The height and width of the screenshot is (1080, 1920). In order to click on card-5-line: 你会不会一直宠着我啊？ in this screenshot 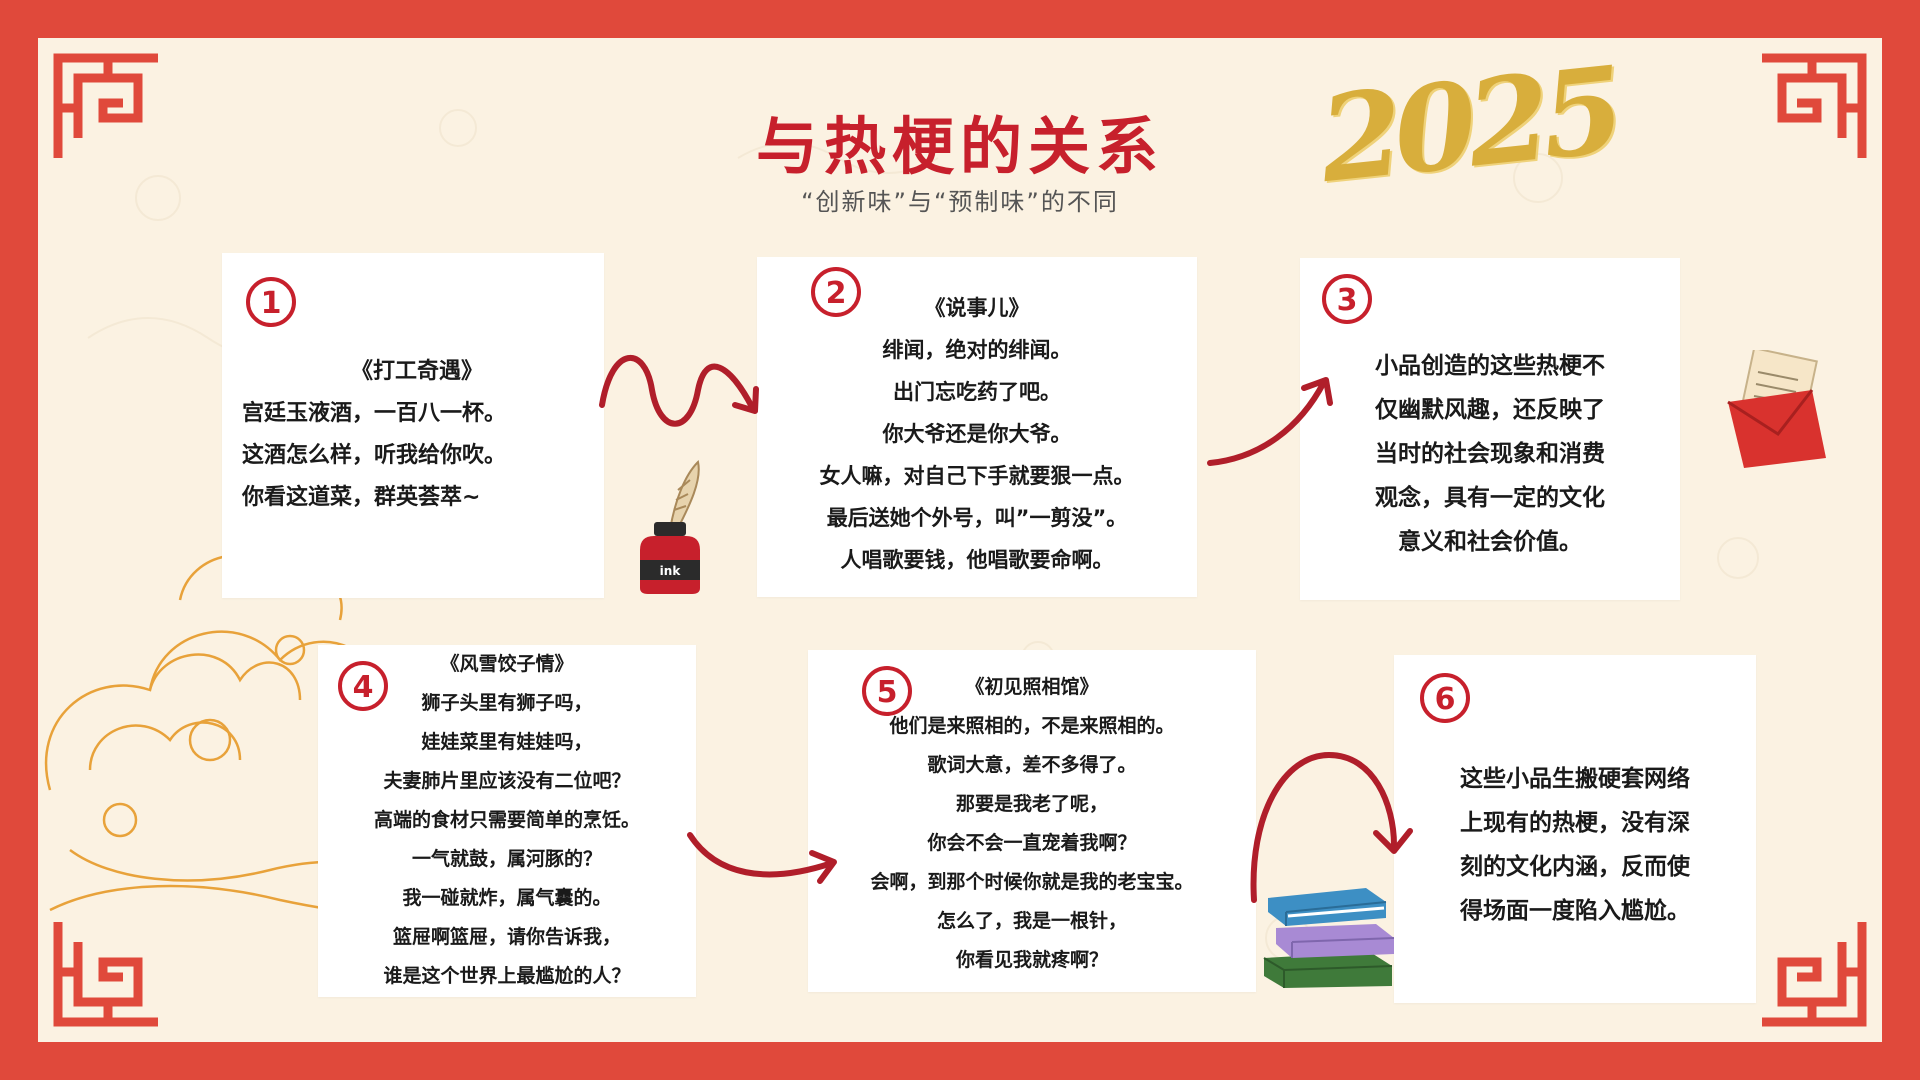, I will do `click(1032, 843)`.